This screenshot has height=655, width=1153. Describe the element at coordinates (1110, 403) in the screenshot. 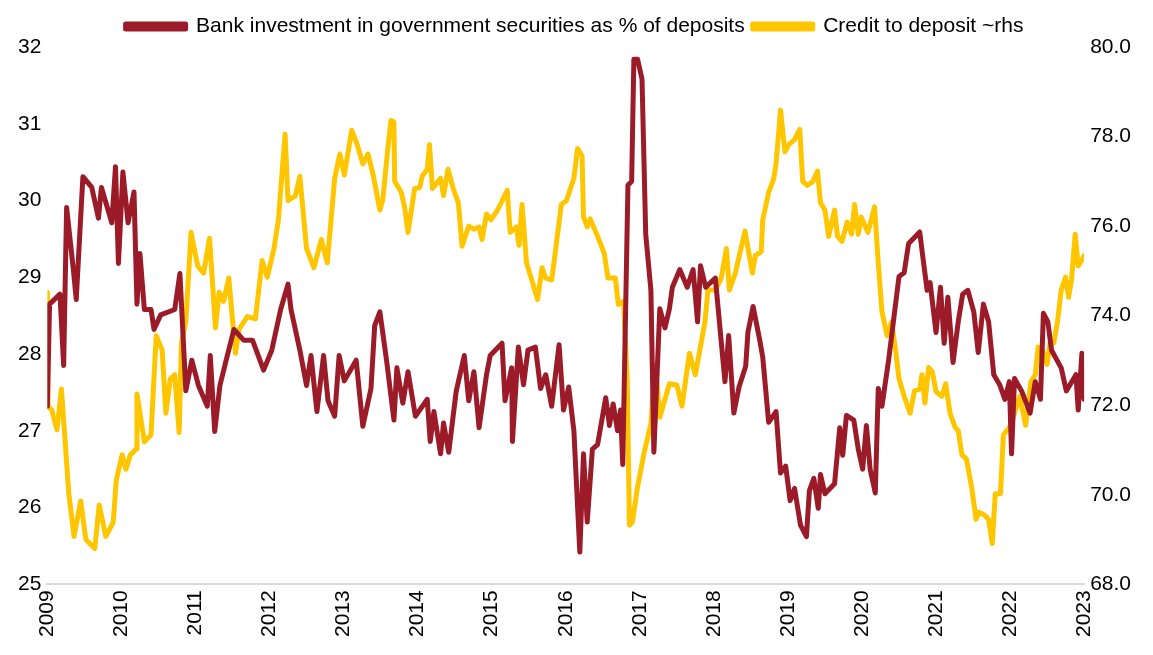

I see `y2-tick-label: 72.0` at that location.